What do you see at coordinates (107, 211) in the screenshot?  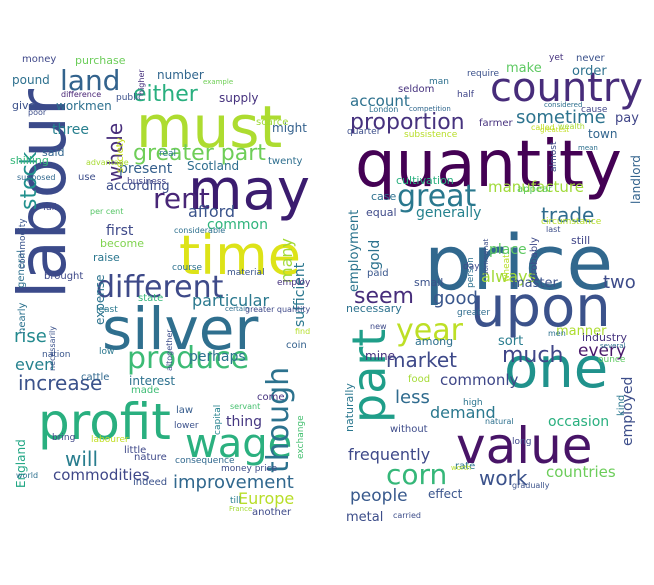 I see `left-word-per-cent: per cent` at bounding box center [107, 211].